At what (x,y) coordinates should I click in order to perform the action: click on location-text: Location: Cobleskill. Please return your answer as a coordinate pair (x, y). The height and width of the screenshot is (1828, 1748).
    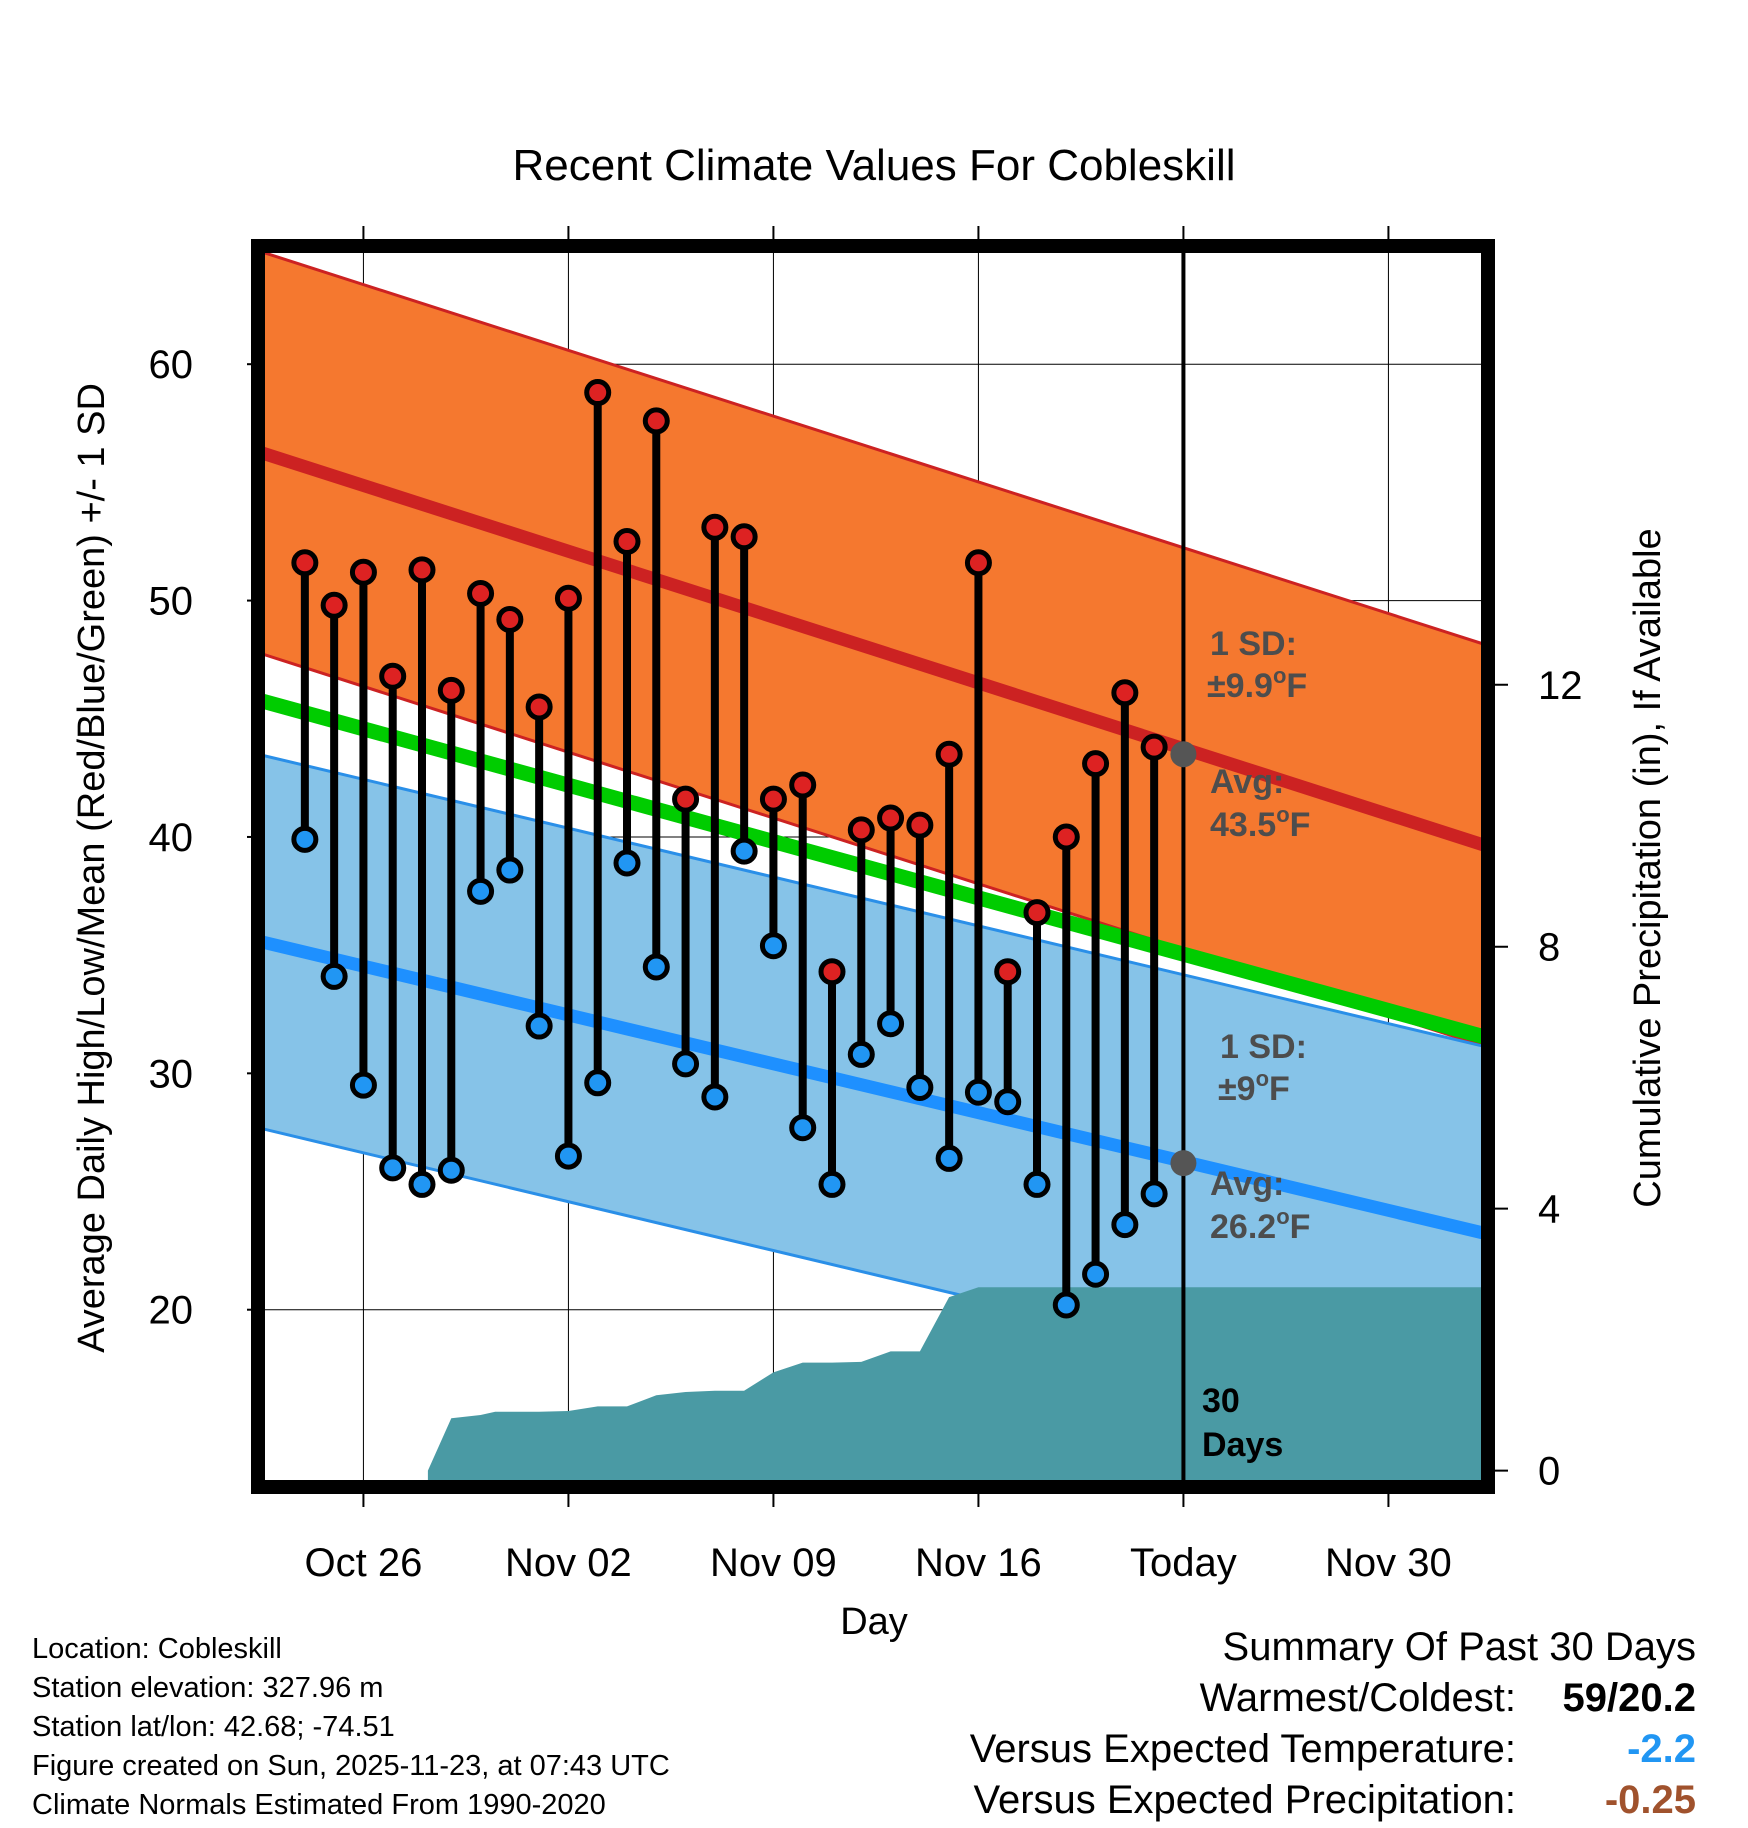
    Looking at the image, I should click on (157, 1649).